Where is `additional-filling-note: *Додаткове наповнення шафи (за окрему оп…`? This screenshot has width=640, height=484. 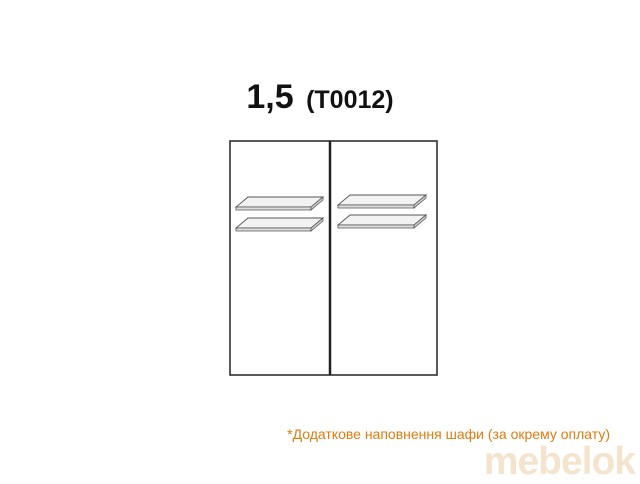 additional-filling-note: *Додаткове наповнення шафи (за окрему оп… is located at coordinates (448, 434).